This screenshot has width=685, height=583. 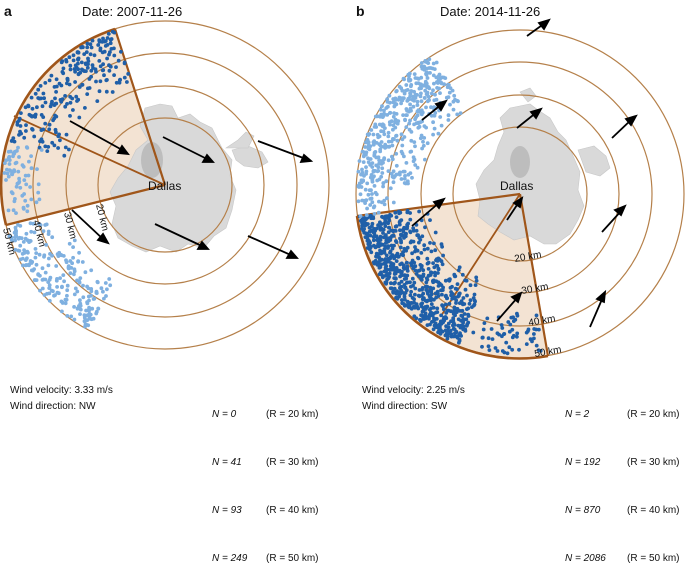 I want to click on panel-b-count-row: N = 192 (R = 30 km), so click(x=622, y=463).